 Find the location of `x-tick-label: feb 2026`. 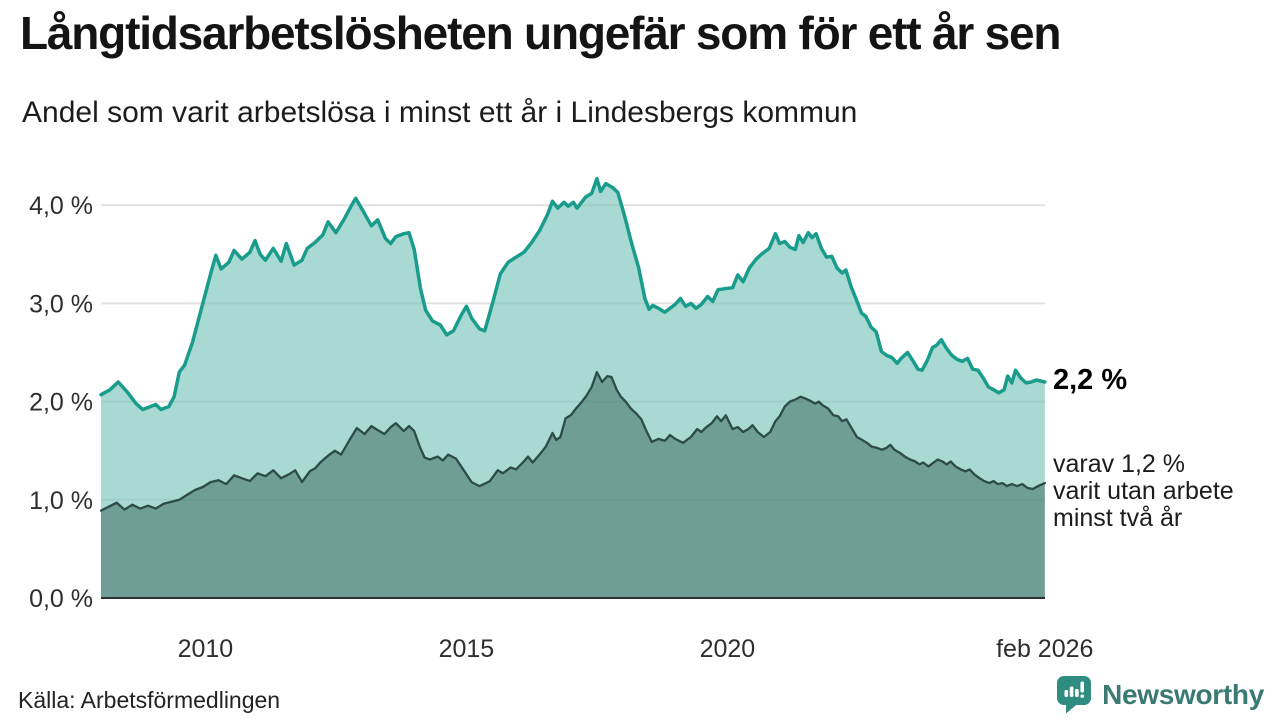

x-tick-label: feb 2026 is located at coordinates (1044, 649).